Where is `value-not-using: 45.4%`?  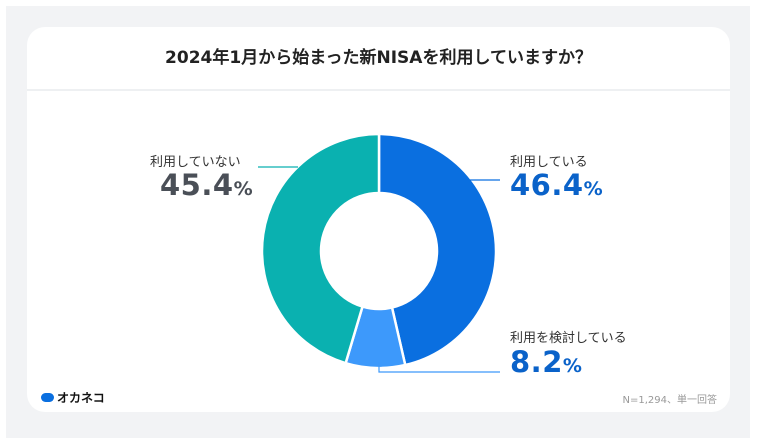
value-not-using: 45.4% is located at coordinates (207, 185).